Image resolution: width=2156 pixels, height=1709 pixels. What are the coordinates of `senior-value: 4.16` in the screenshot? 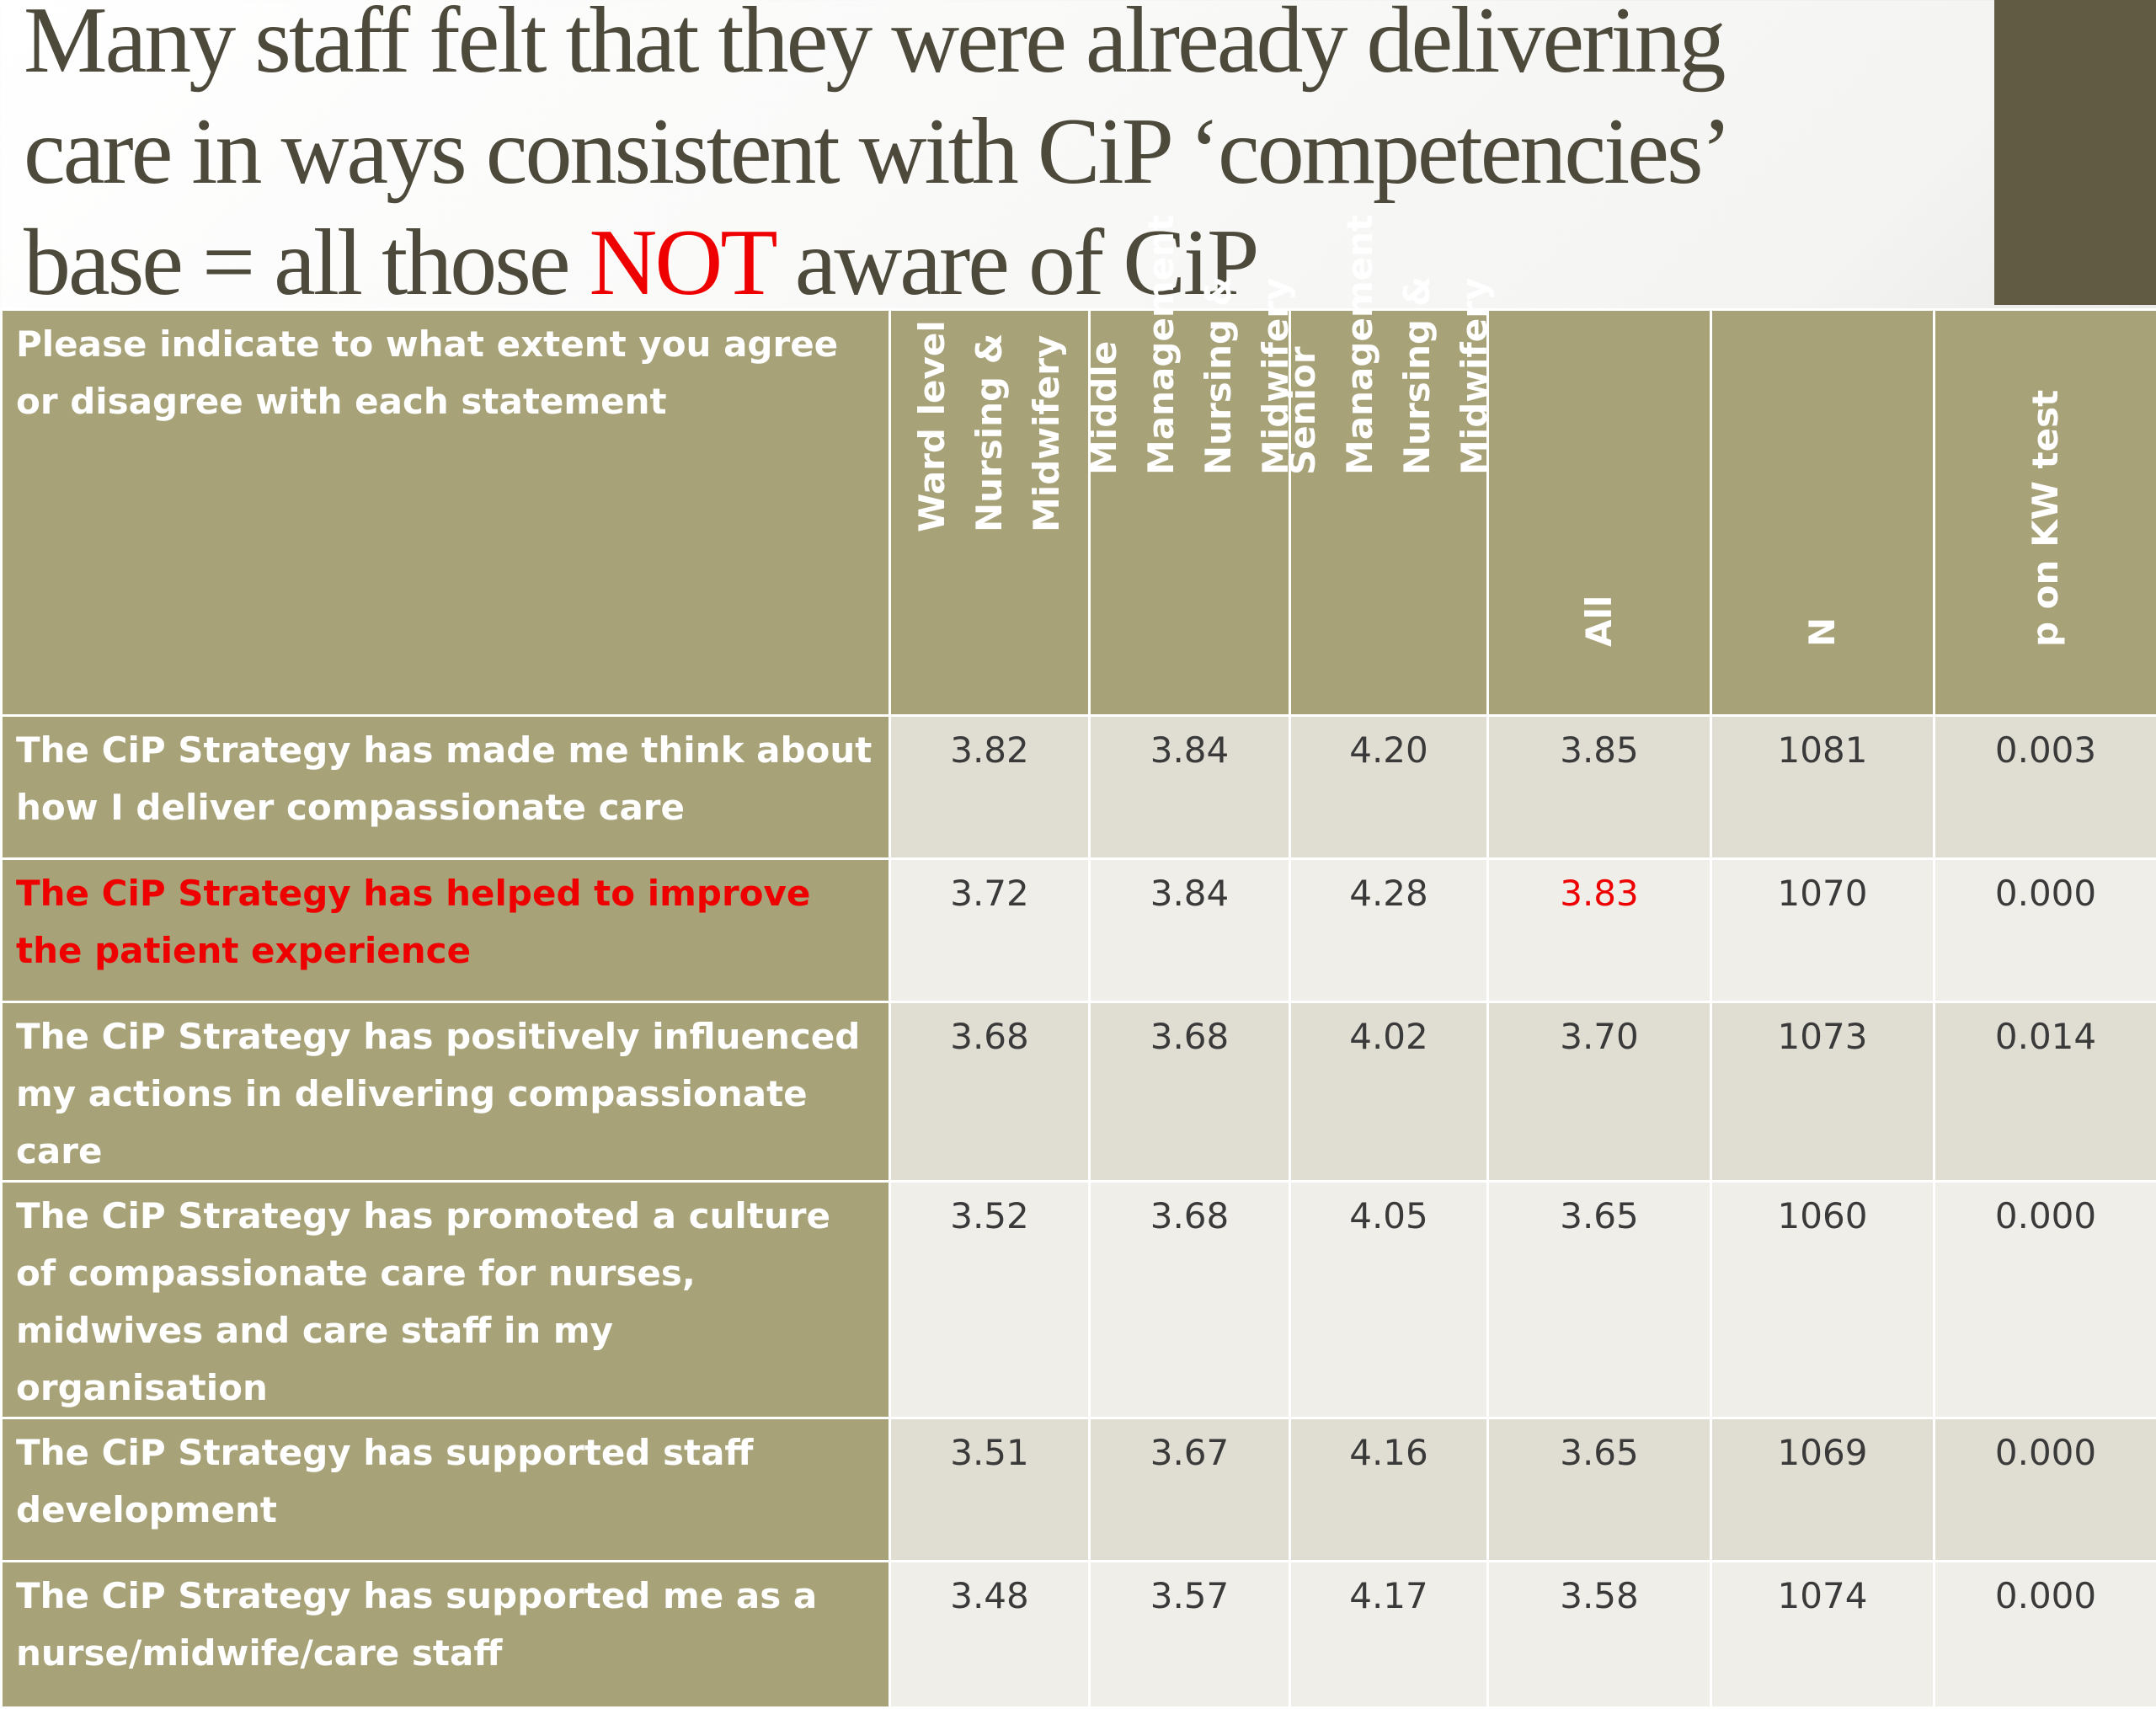 It's located at (1389, 1490).